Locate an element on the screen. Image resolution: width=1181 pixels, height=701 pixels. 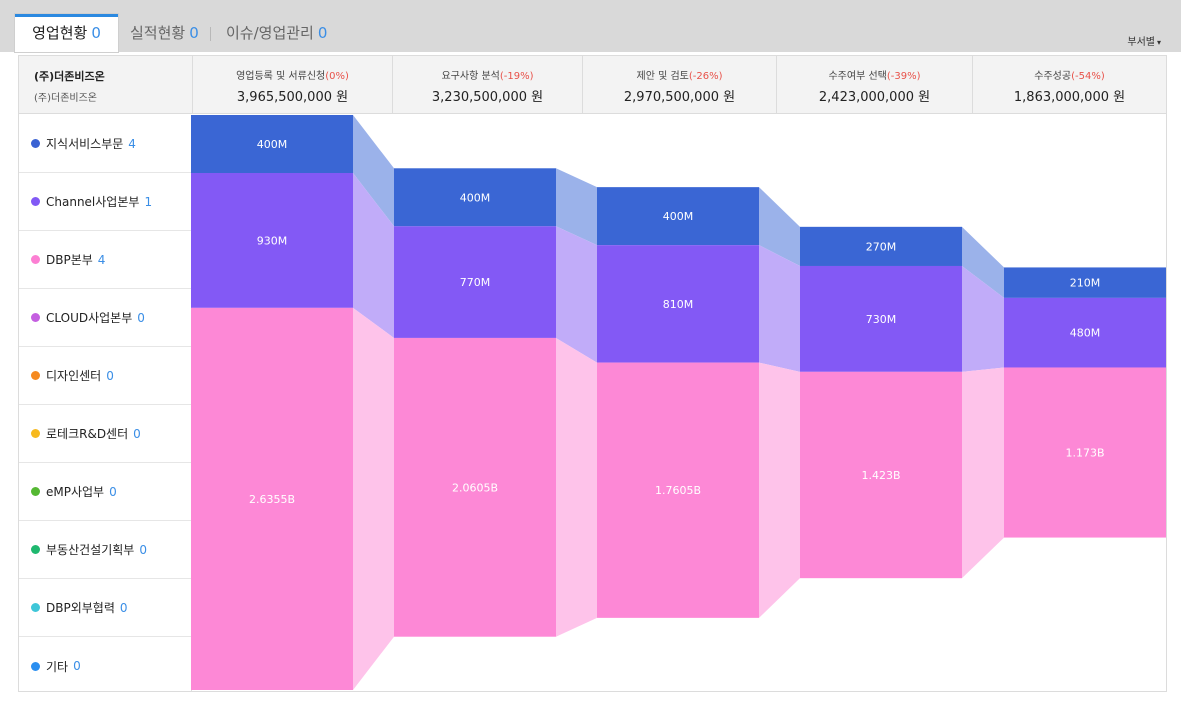
stage-amount: 3,965,500,000 원 is located at coordinates (292, 97).